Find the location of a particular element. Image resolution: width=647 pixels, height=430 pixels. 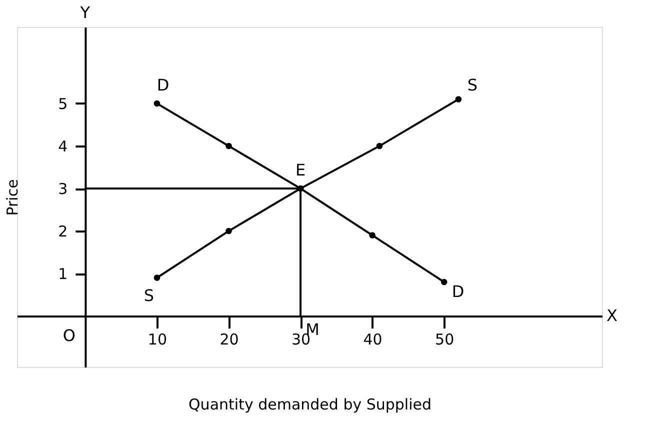

annotation: O is located at coordinates (69, 335).